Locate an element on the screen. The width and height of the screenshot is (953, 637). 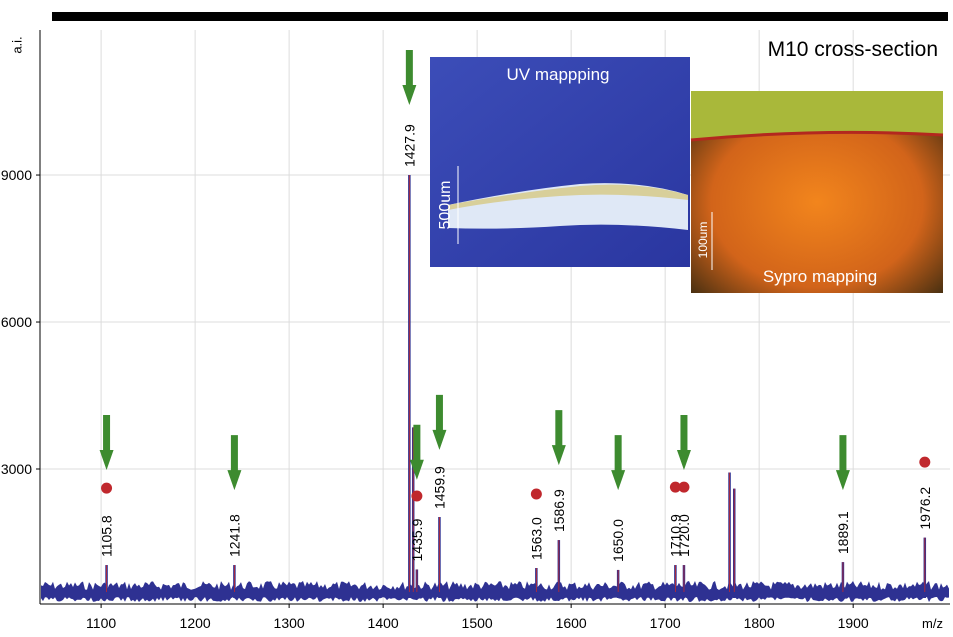
peak-label: 1889.1 is located at coordinates (843, 532).